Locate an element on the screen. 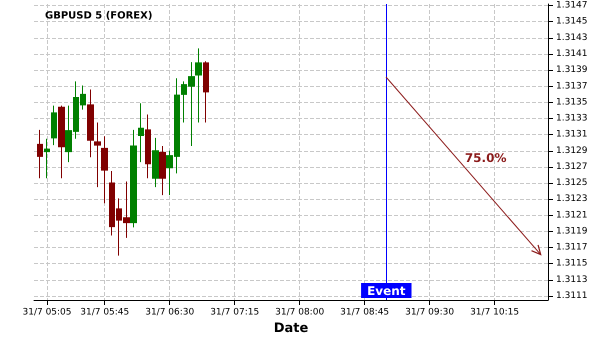  y-tick-label: 1.3133 is located at coordinates (572, 119).